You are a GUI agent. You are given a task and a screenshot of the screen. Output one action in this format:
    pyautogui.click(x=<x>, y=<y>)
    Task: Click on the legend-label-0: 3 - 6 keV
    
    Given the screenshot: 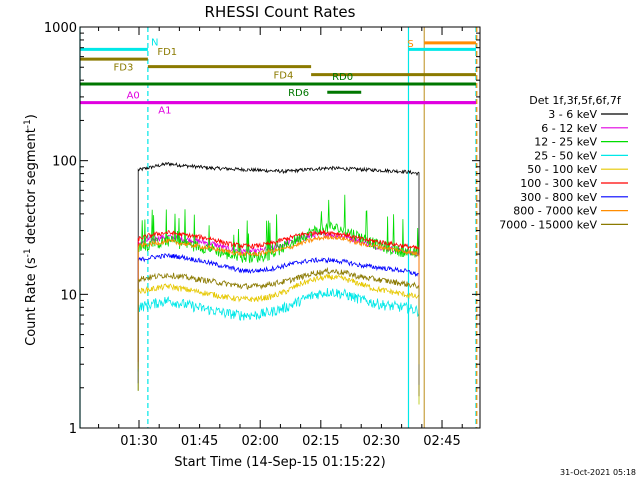 What is the action you would take?
    pyautogui.click(x=572, y=114)
    